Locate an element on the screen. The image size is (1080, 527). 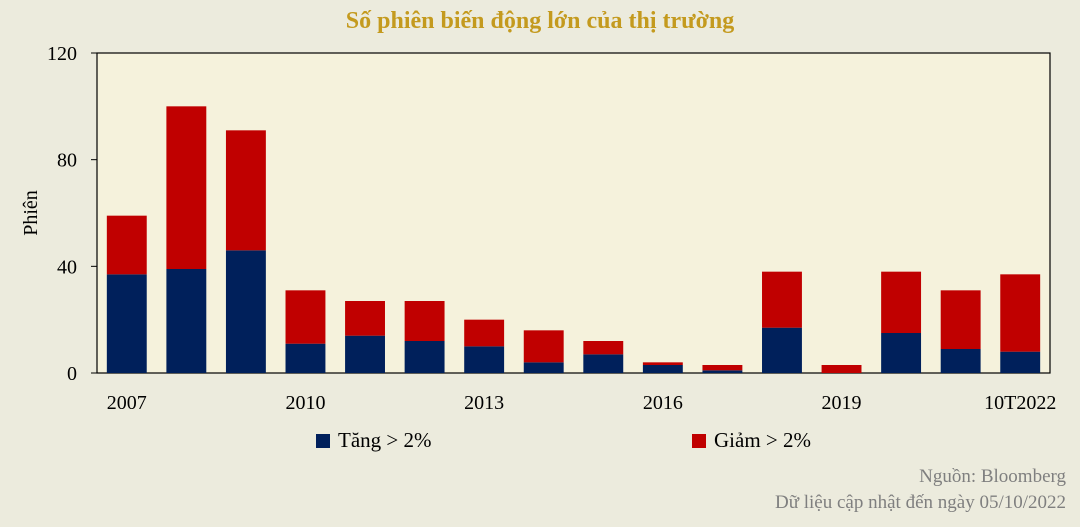
legend-swatch-increase is located at coordinates (323, 440).